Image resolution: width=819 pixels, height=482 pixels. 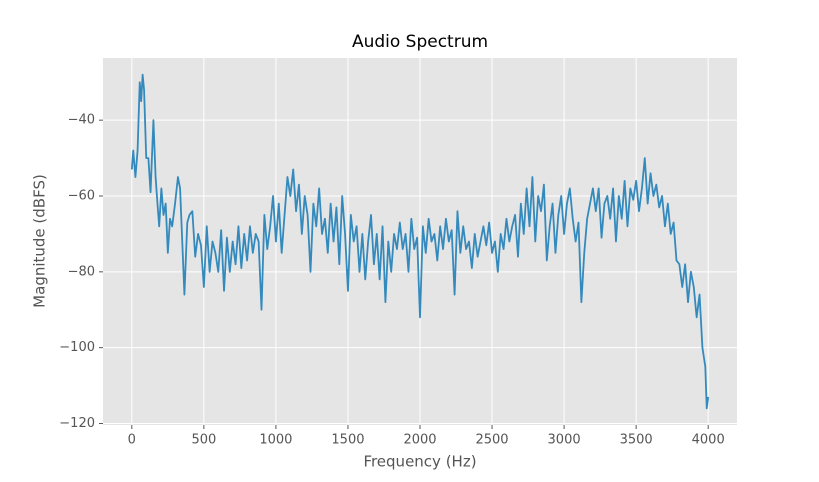 I want to click on y-tick-label: −40, so click(x=81, y=120).